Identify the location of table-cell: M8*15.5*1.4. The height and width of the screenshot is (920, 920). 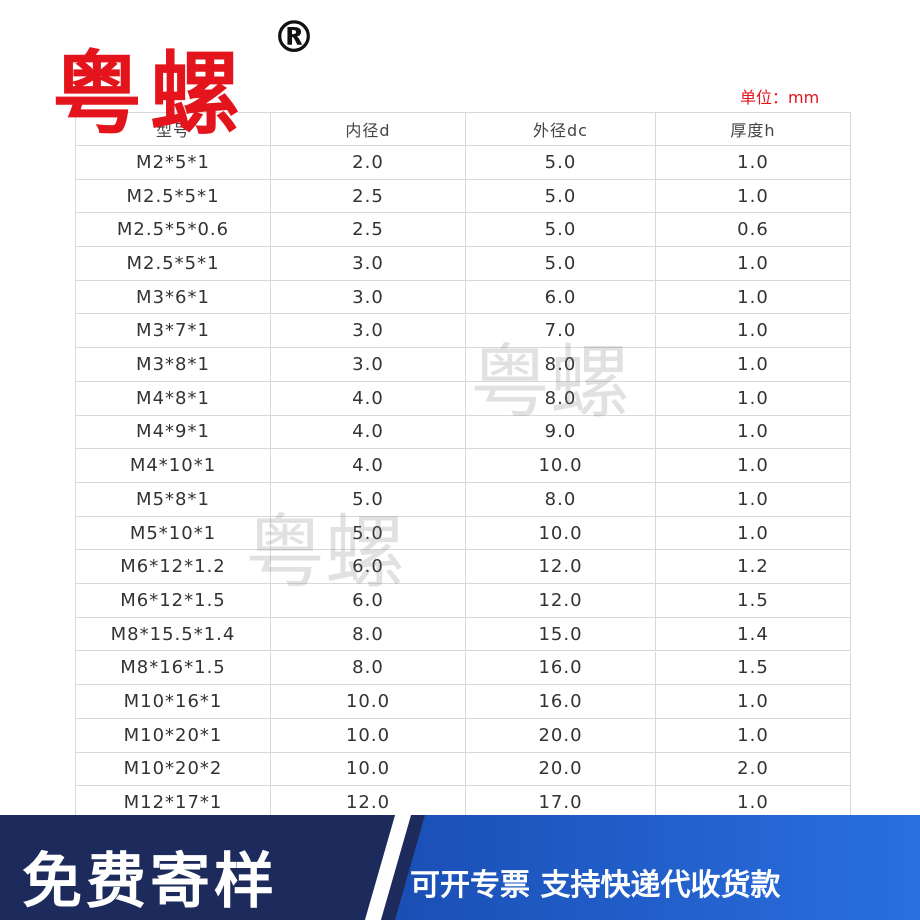
(173, 634).